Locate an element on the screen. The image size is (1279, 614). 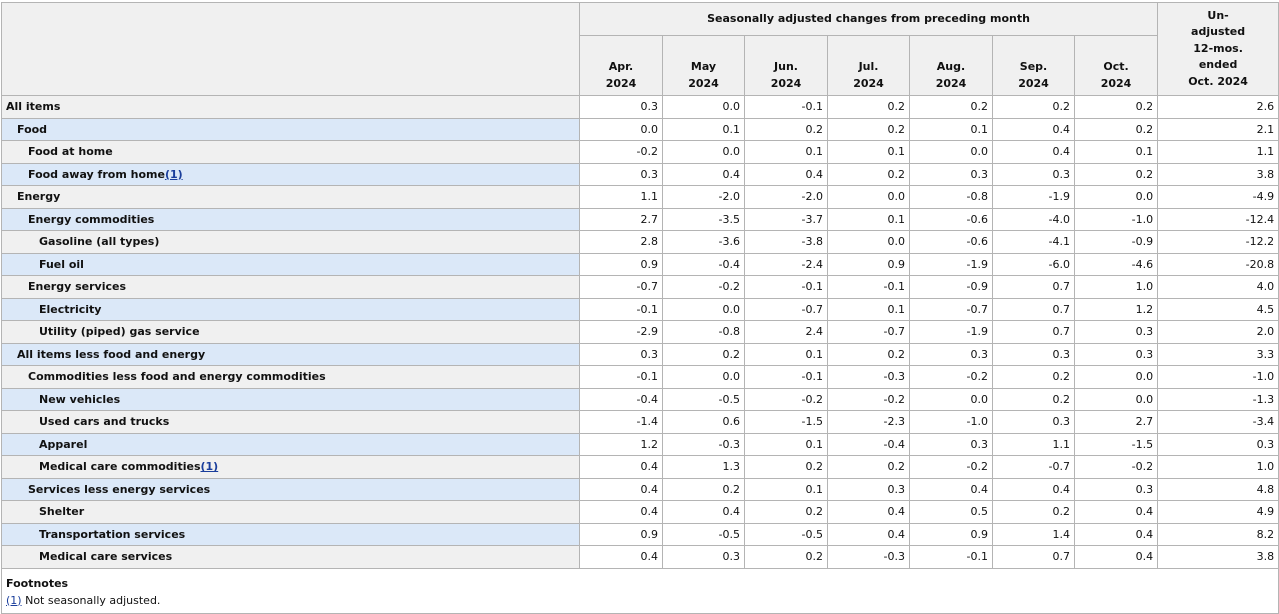
value-cell: 3.8 is located at coordinates (1218, 174).